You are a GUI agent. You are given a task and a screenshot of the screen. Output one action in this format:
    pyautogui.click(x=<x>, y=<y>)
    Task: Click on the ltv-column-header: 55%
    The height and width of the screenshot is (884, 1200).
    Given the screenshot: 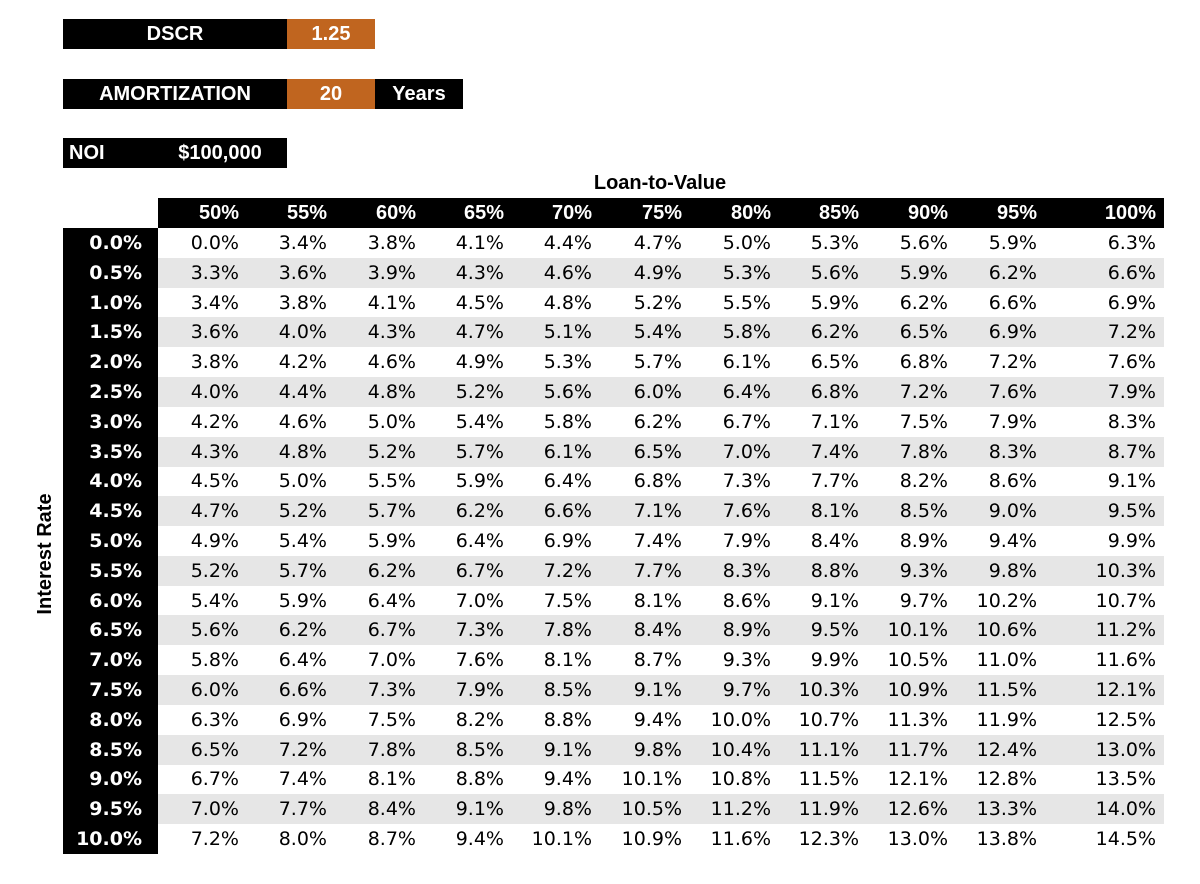 What is the action you would take?
    pyautogui.click(x=306, y=213)
    